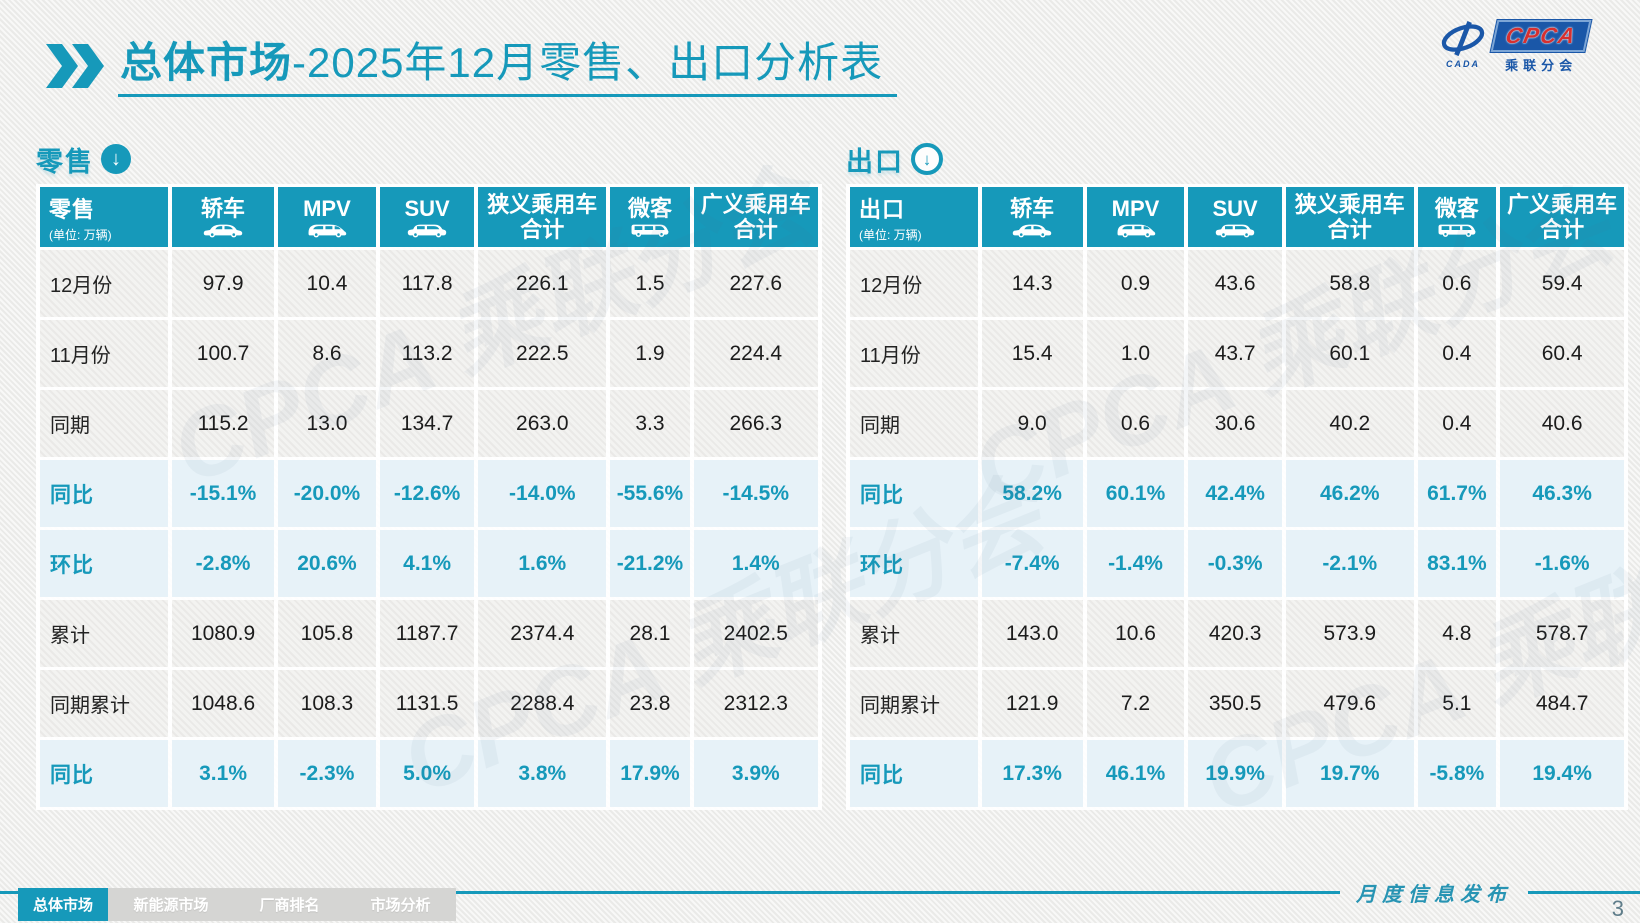 This screenshot has width=1640, height=923. Describe the element at coordinates (75, 68) in the screenshot. I see `double-chevron-icon` at that location.